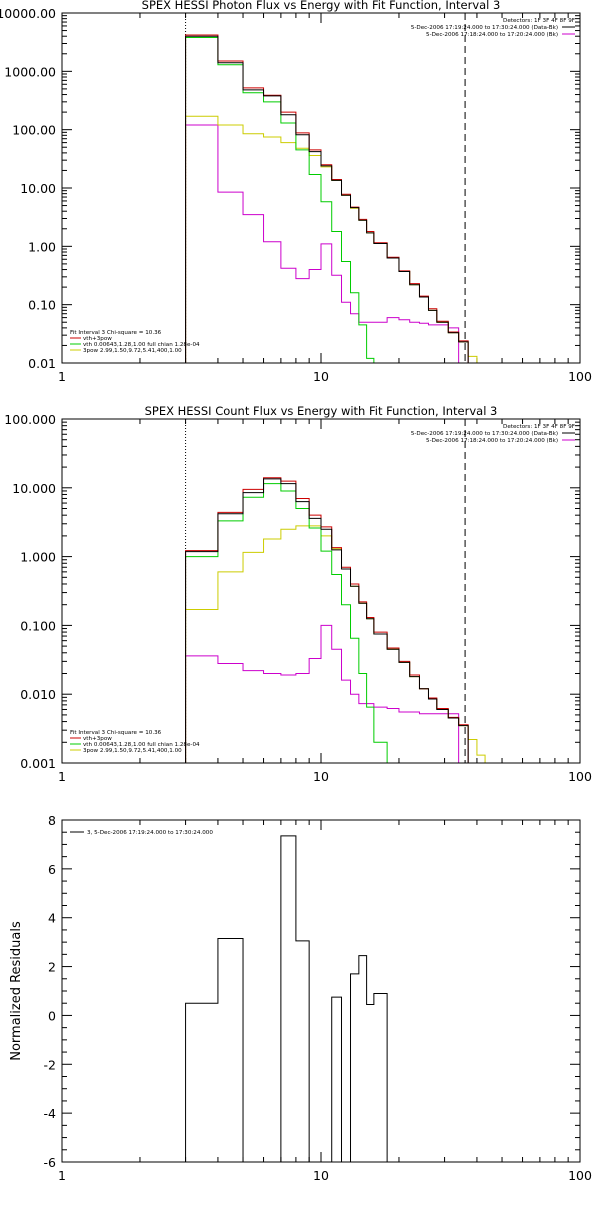 Image resolution: width=600 pixels, height=1205 pixels. I want to click on y-tick-label: 10000.00, so click(28, 13).